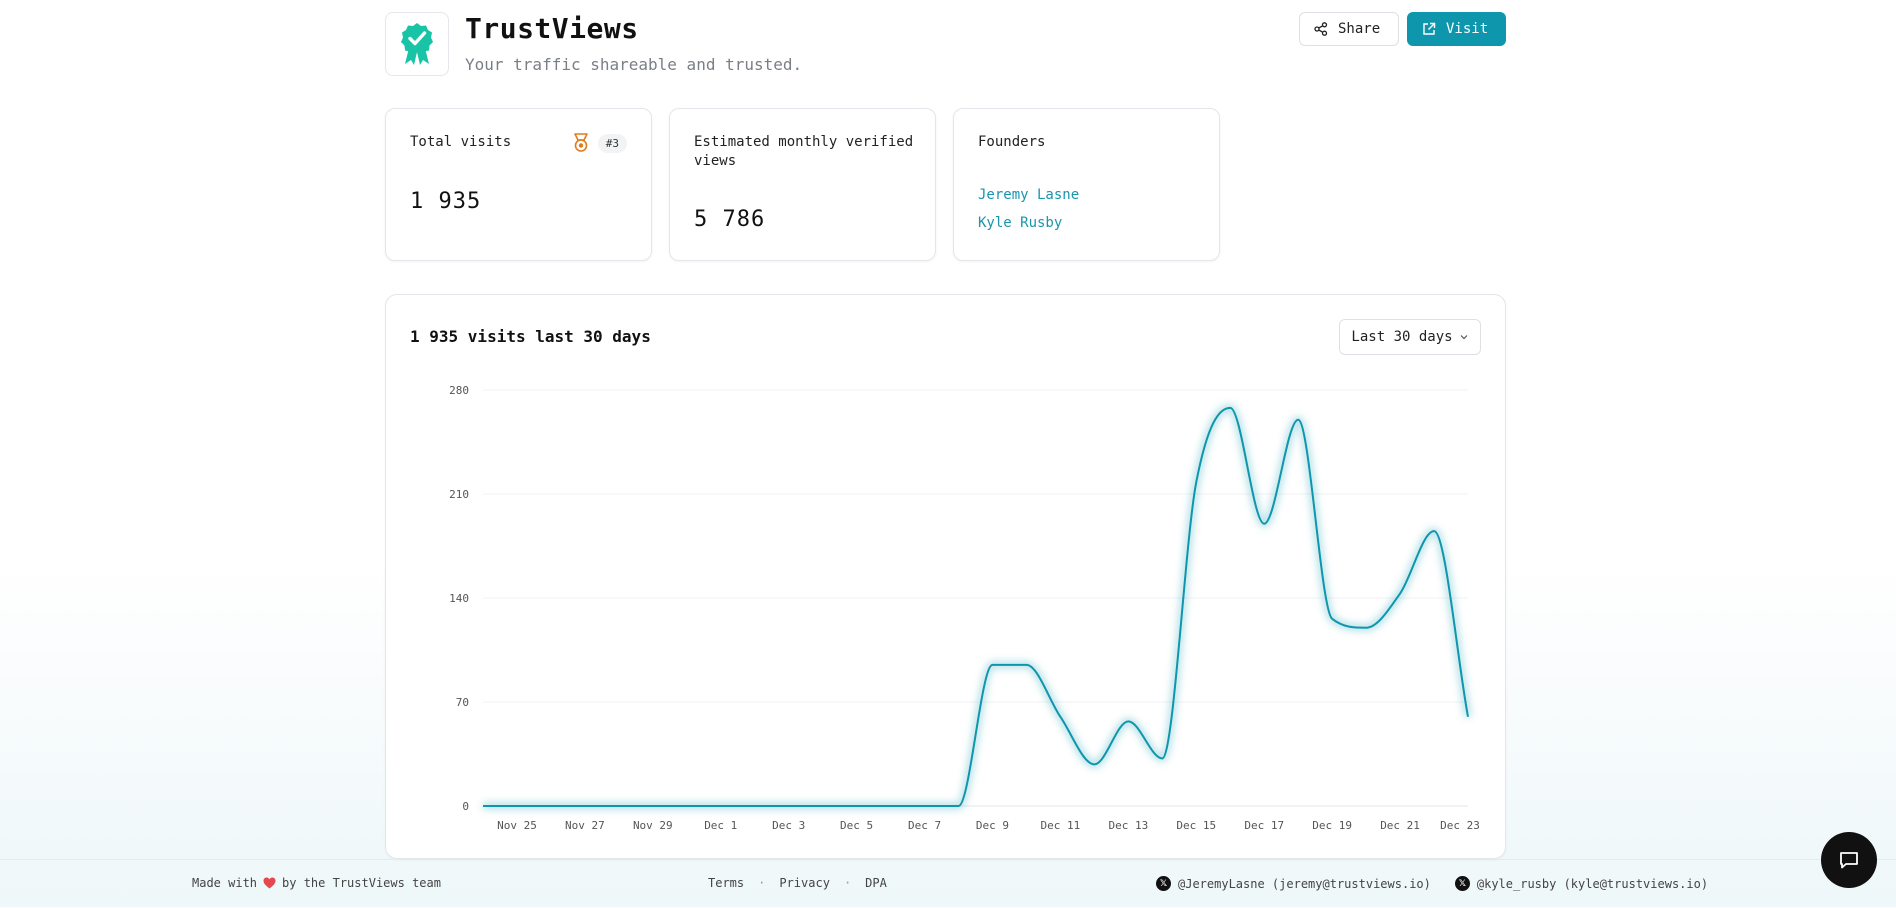  What do you see at coordinates (1304, 883) in the screenshot?
I see `social-handle: @JeremyLasne (jeremy@trustviews.io)` at bounding box center [1304, 883].